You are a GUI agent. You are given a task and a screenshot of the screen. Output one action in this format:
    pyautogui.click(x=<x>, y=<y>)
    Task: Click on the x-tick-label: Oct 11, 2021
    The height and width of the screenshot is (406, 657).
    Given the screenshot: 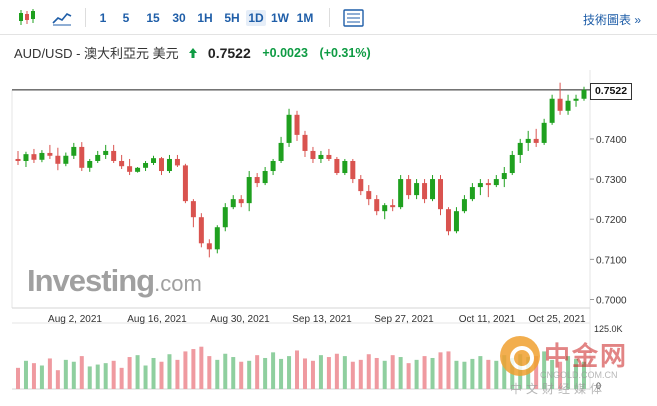 What is the action you would take?
    pyautogui.click(x=487, y=319)
    